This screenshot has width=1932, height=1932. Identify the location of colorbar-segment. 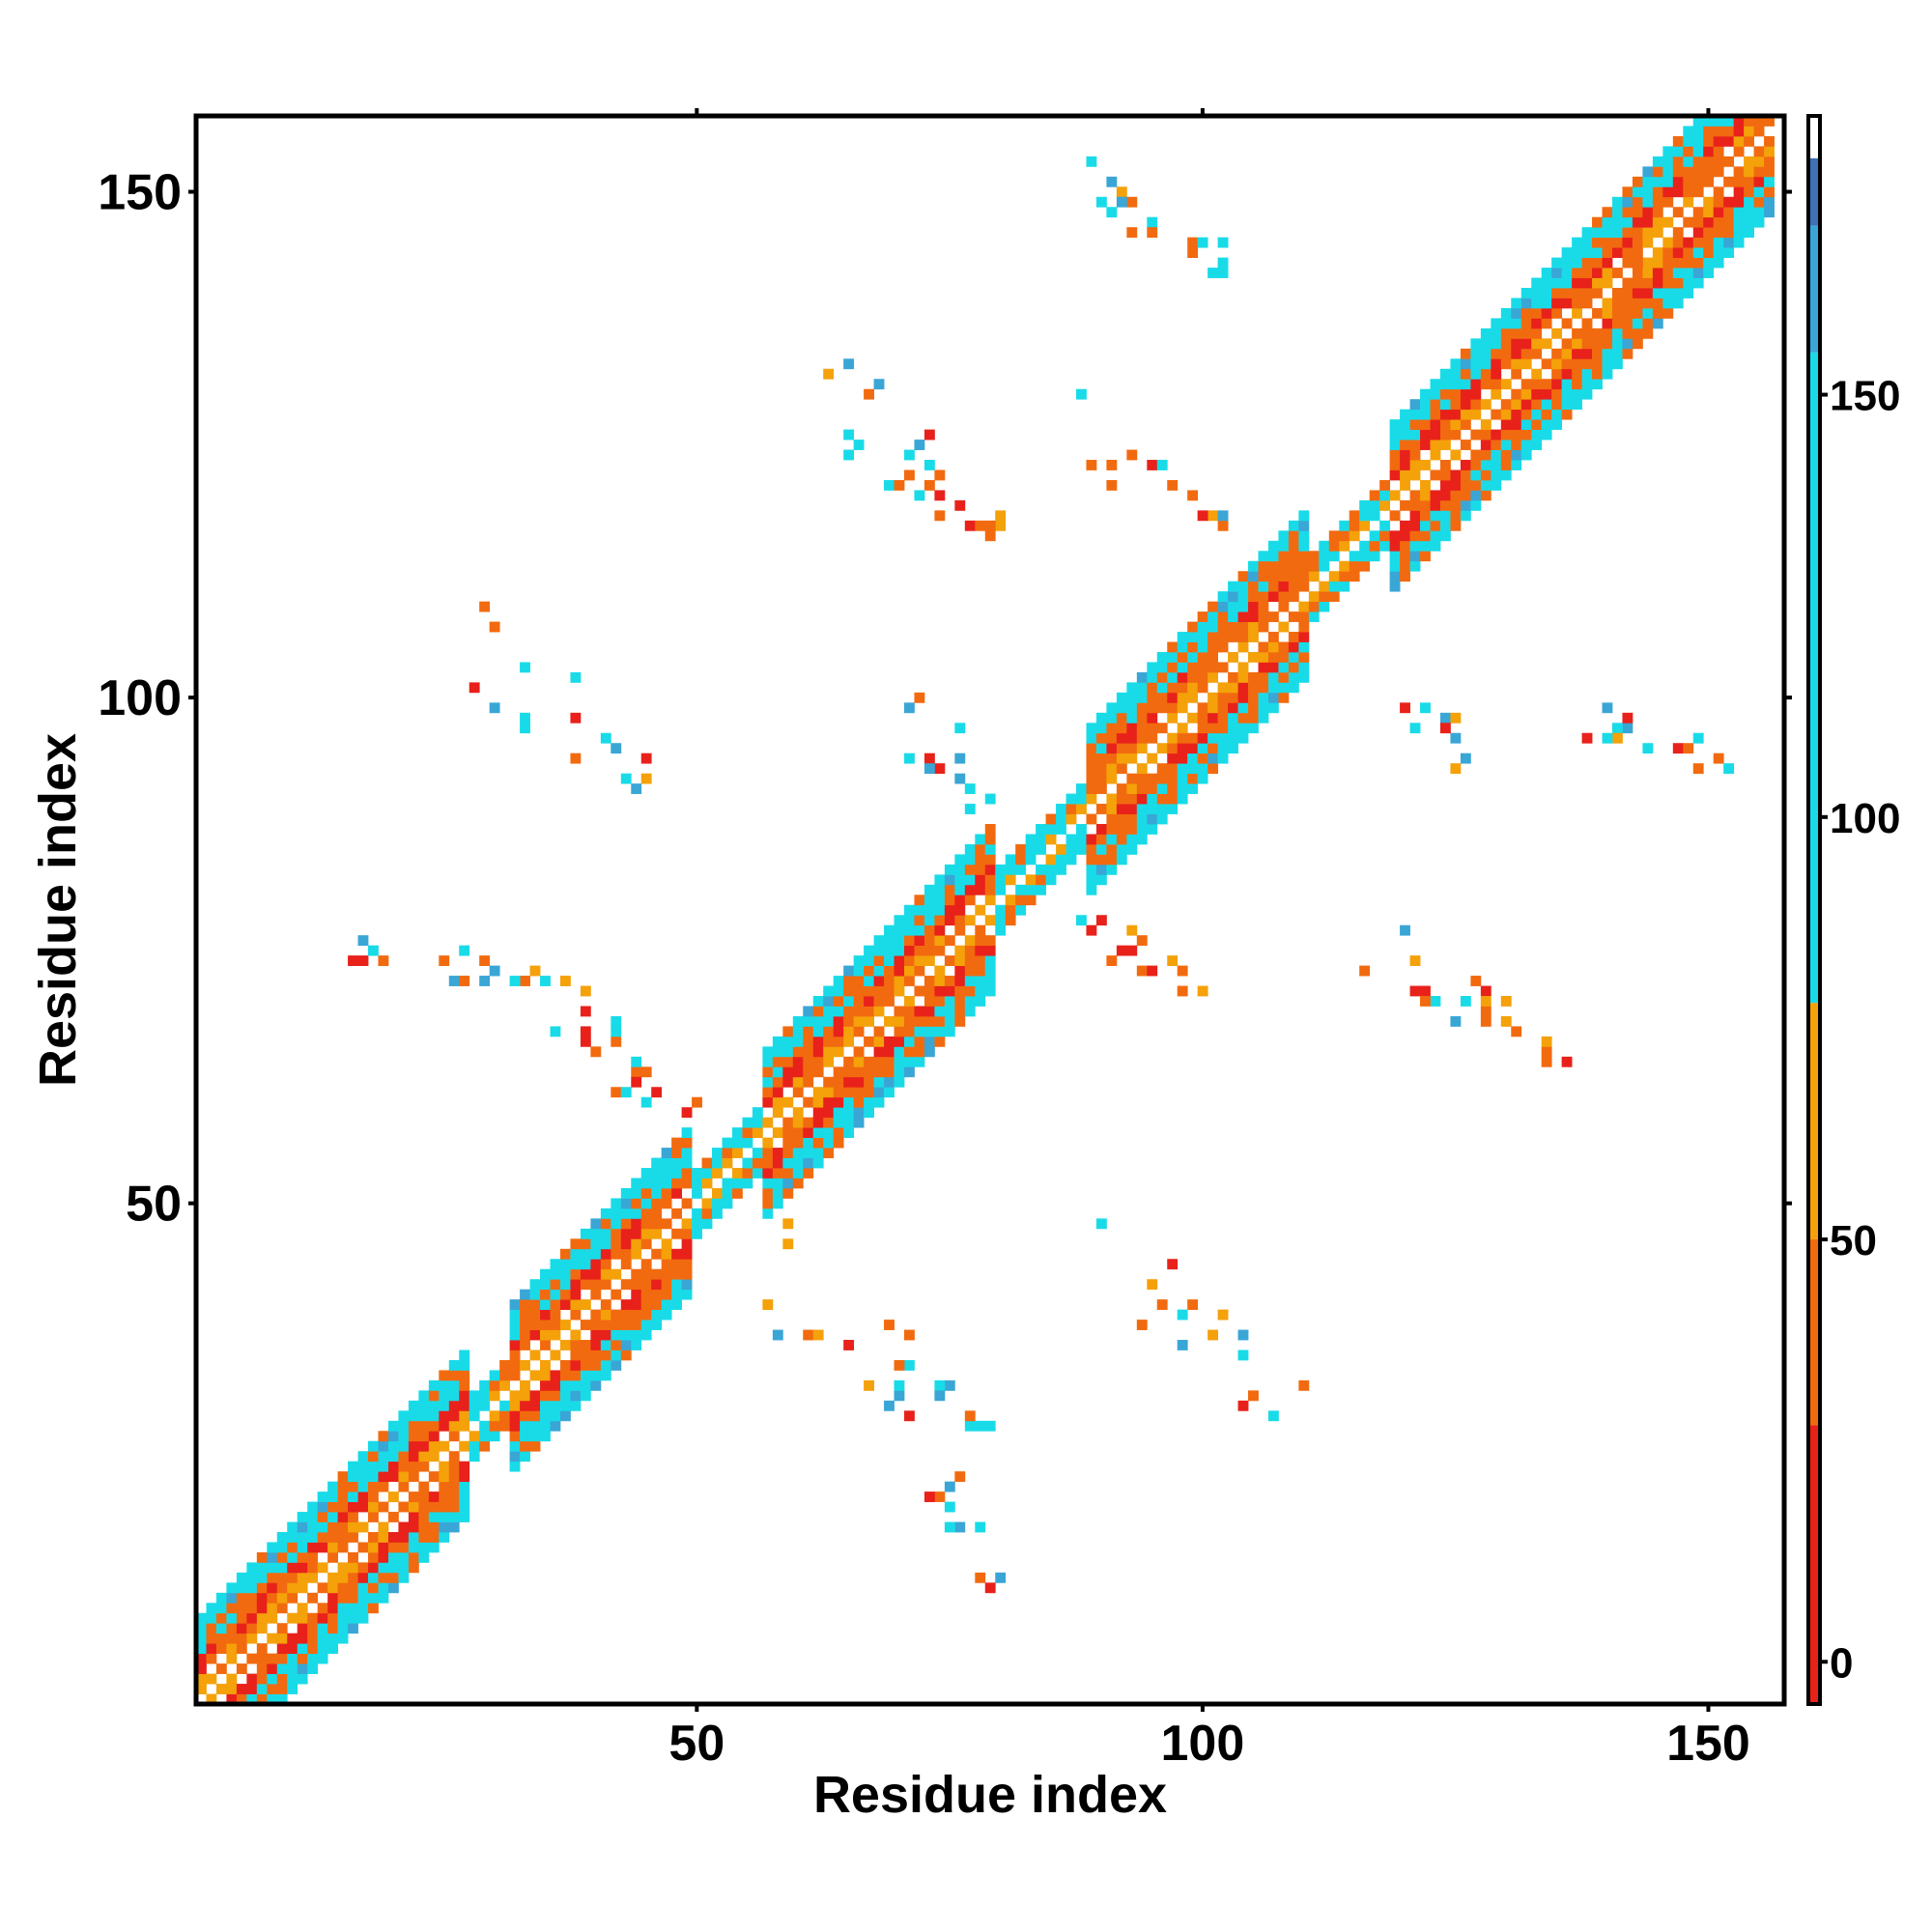
(1814, 289).